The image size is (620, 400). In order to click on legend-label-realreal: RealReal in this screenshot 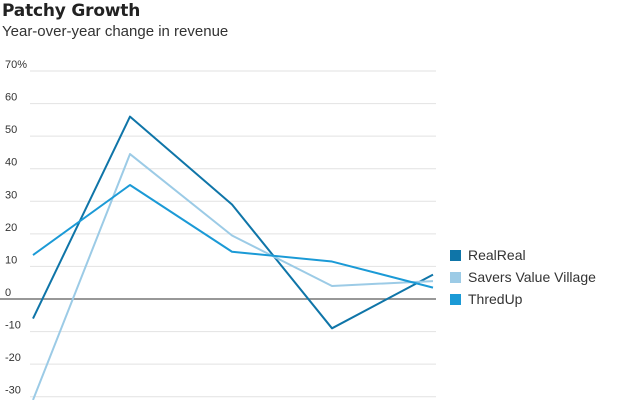, I will do `click(497, 255)`.